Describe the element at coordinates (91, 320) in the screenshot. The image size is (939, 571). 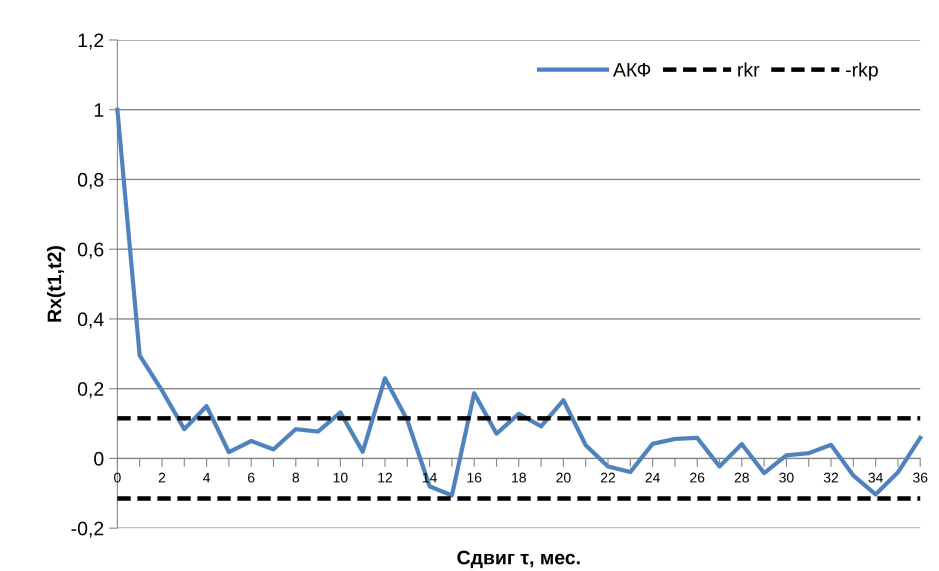
I see `y-tick-label: 0,4` at that location.